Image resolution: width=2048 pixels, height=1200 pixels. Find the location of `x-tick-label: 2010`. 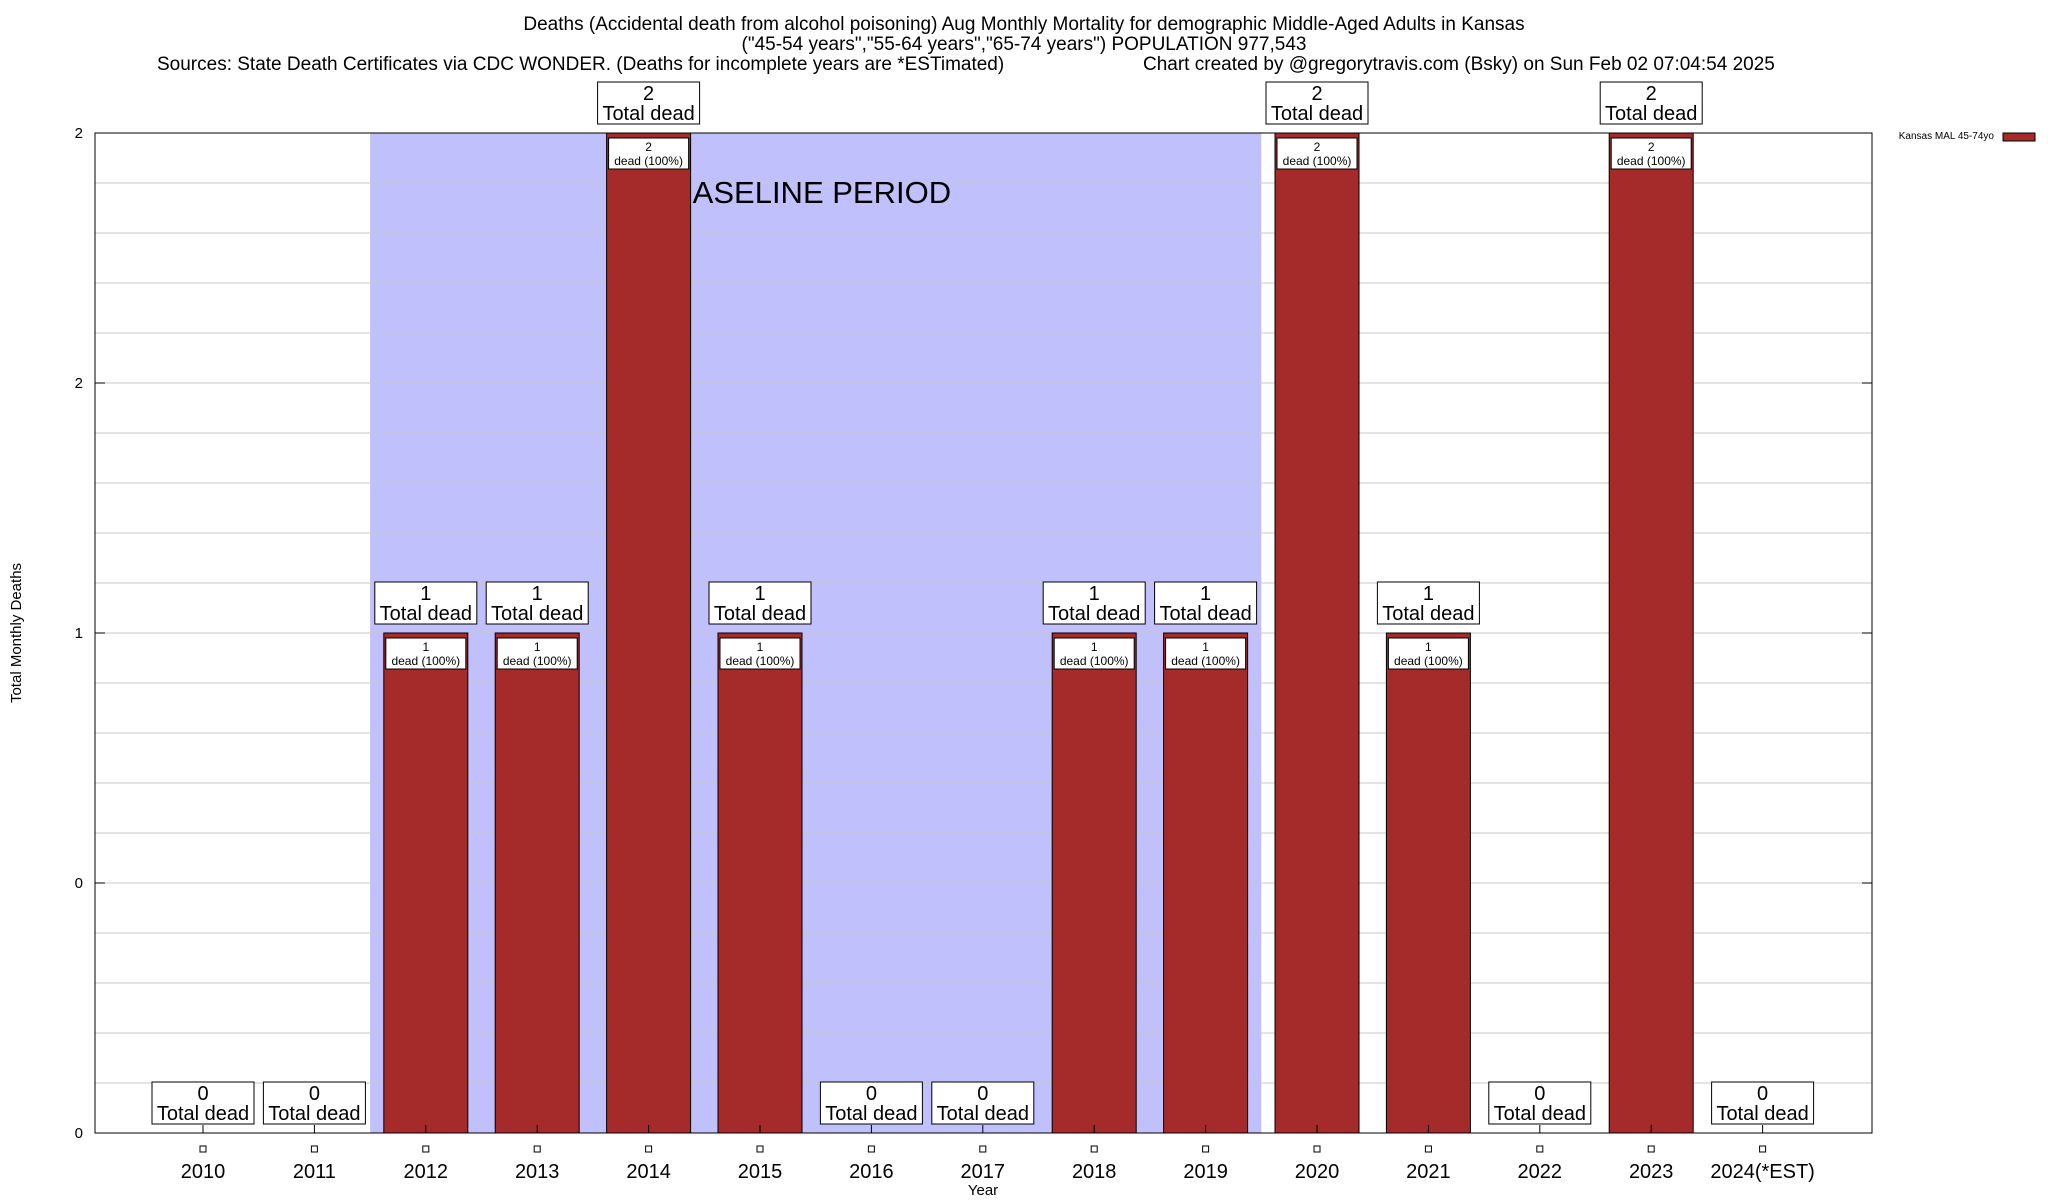

x-tick-label: 2010 is located at coordinates (203, 1172).